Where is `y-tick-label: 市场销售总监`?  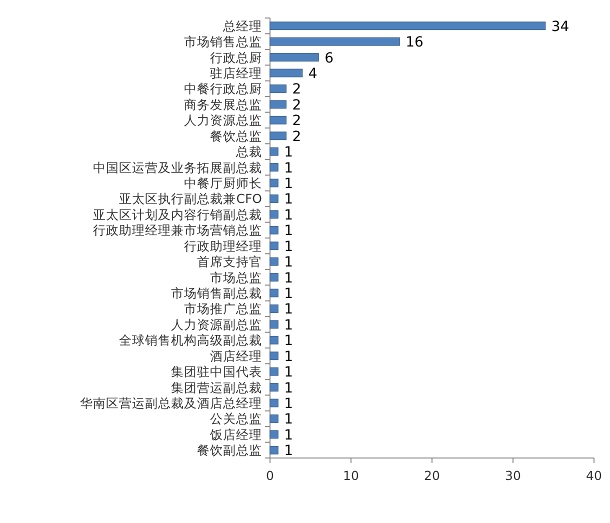 y-tick-label: 市场销售总监 is located at coordinates (223, 42).